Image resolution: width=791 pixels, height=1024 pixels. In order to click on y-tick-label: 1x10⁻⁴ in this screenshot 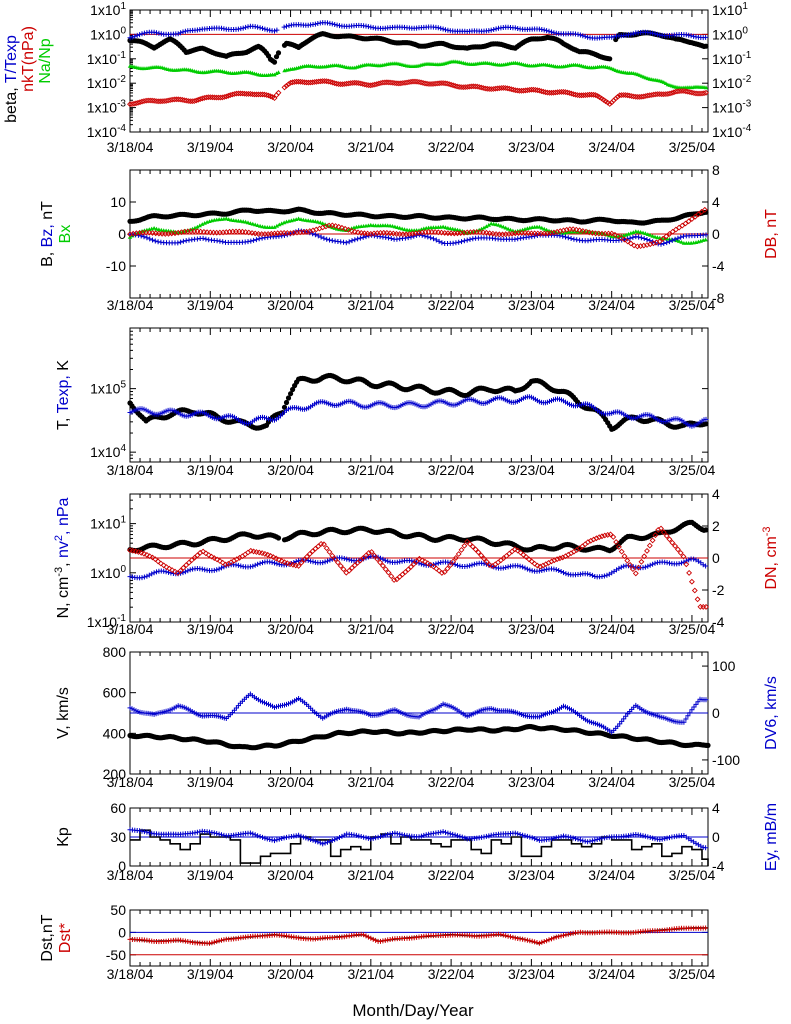, I will do `click(107, 131)`.